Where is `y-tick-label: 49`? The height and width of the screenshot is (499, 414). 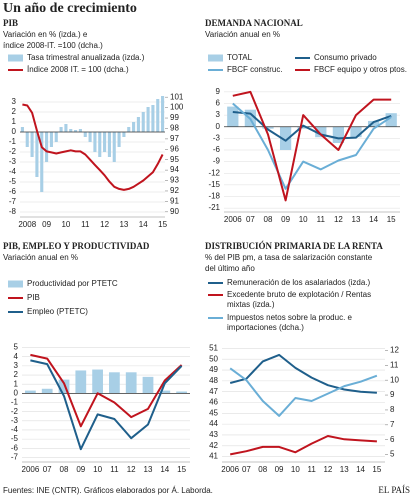 y-tick-label: 49 is located at coordinates (213, 369).